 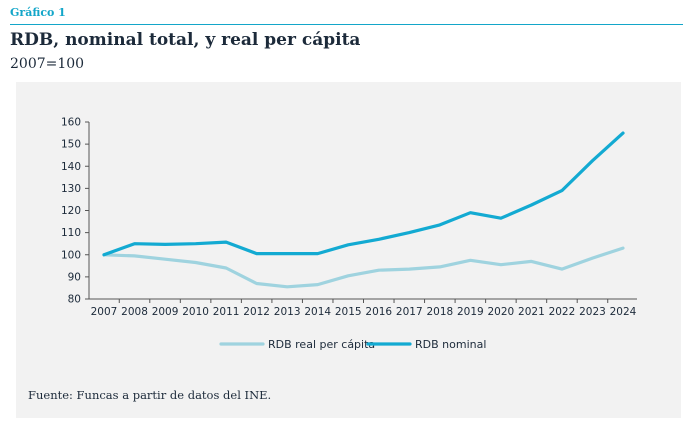 I want to click on chart-eyebrow: Gráfico 1, so click(x=38, y=12).